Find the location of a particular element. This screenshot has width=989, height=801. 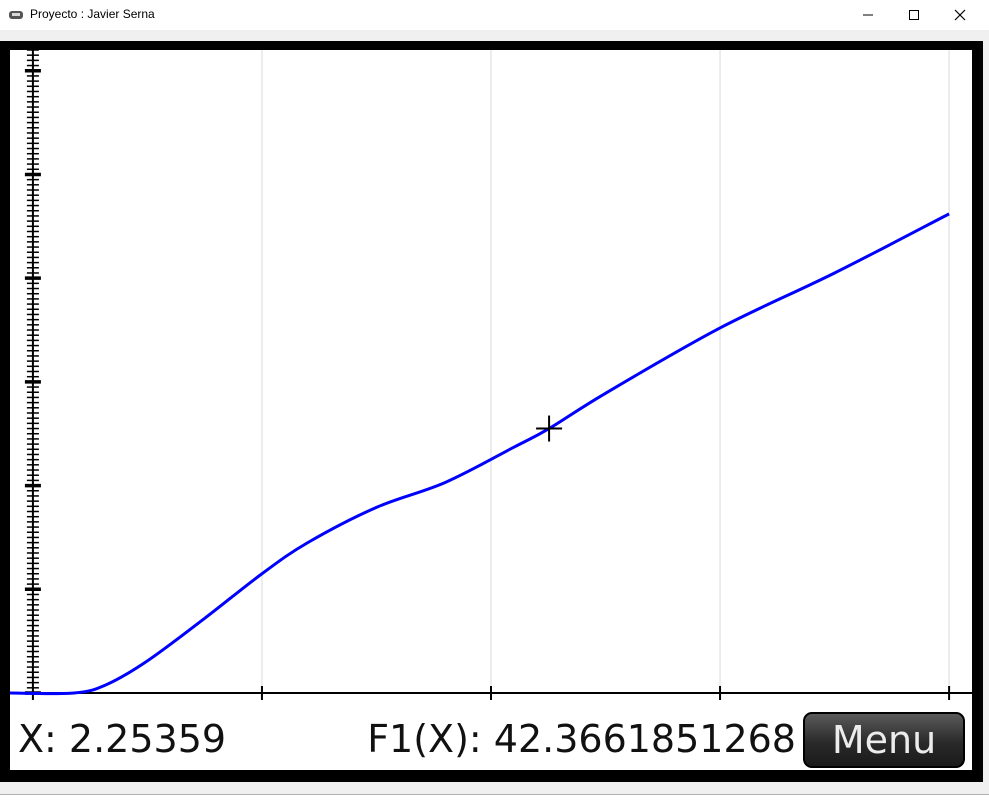

close-icon is located at coordinates (960, 15).